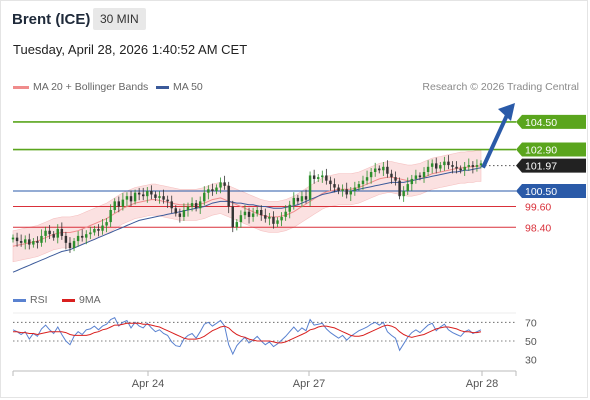 This screenshot has width=590, height=400. Describe the element at coordinates (531, 342) in the screenshot. I see `rsi-tick-label: 50` at that location.